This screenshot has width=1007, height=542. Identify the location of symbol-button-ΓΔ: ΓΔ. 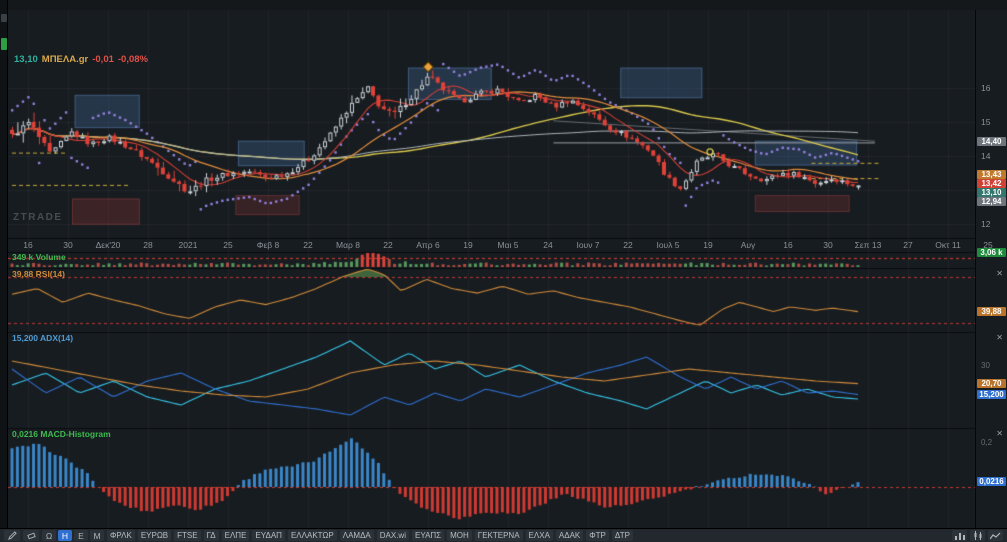
(211, 535).